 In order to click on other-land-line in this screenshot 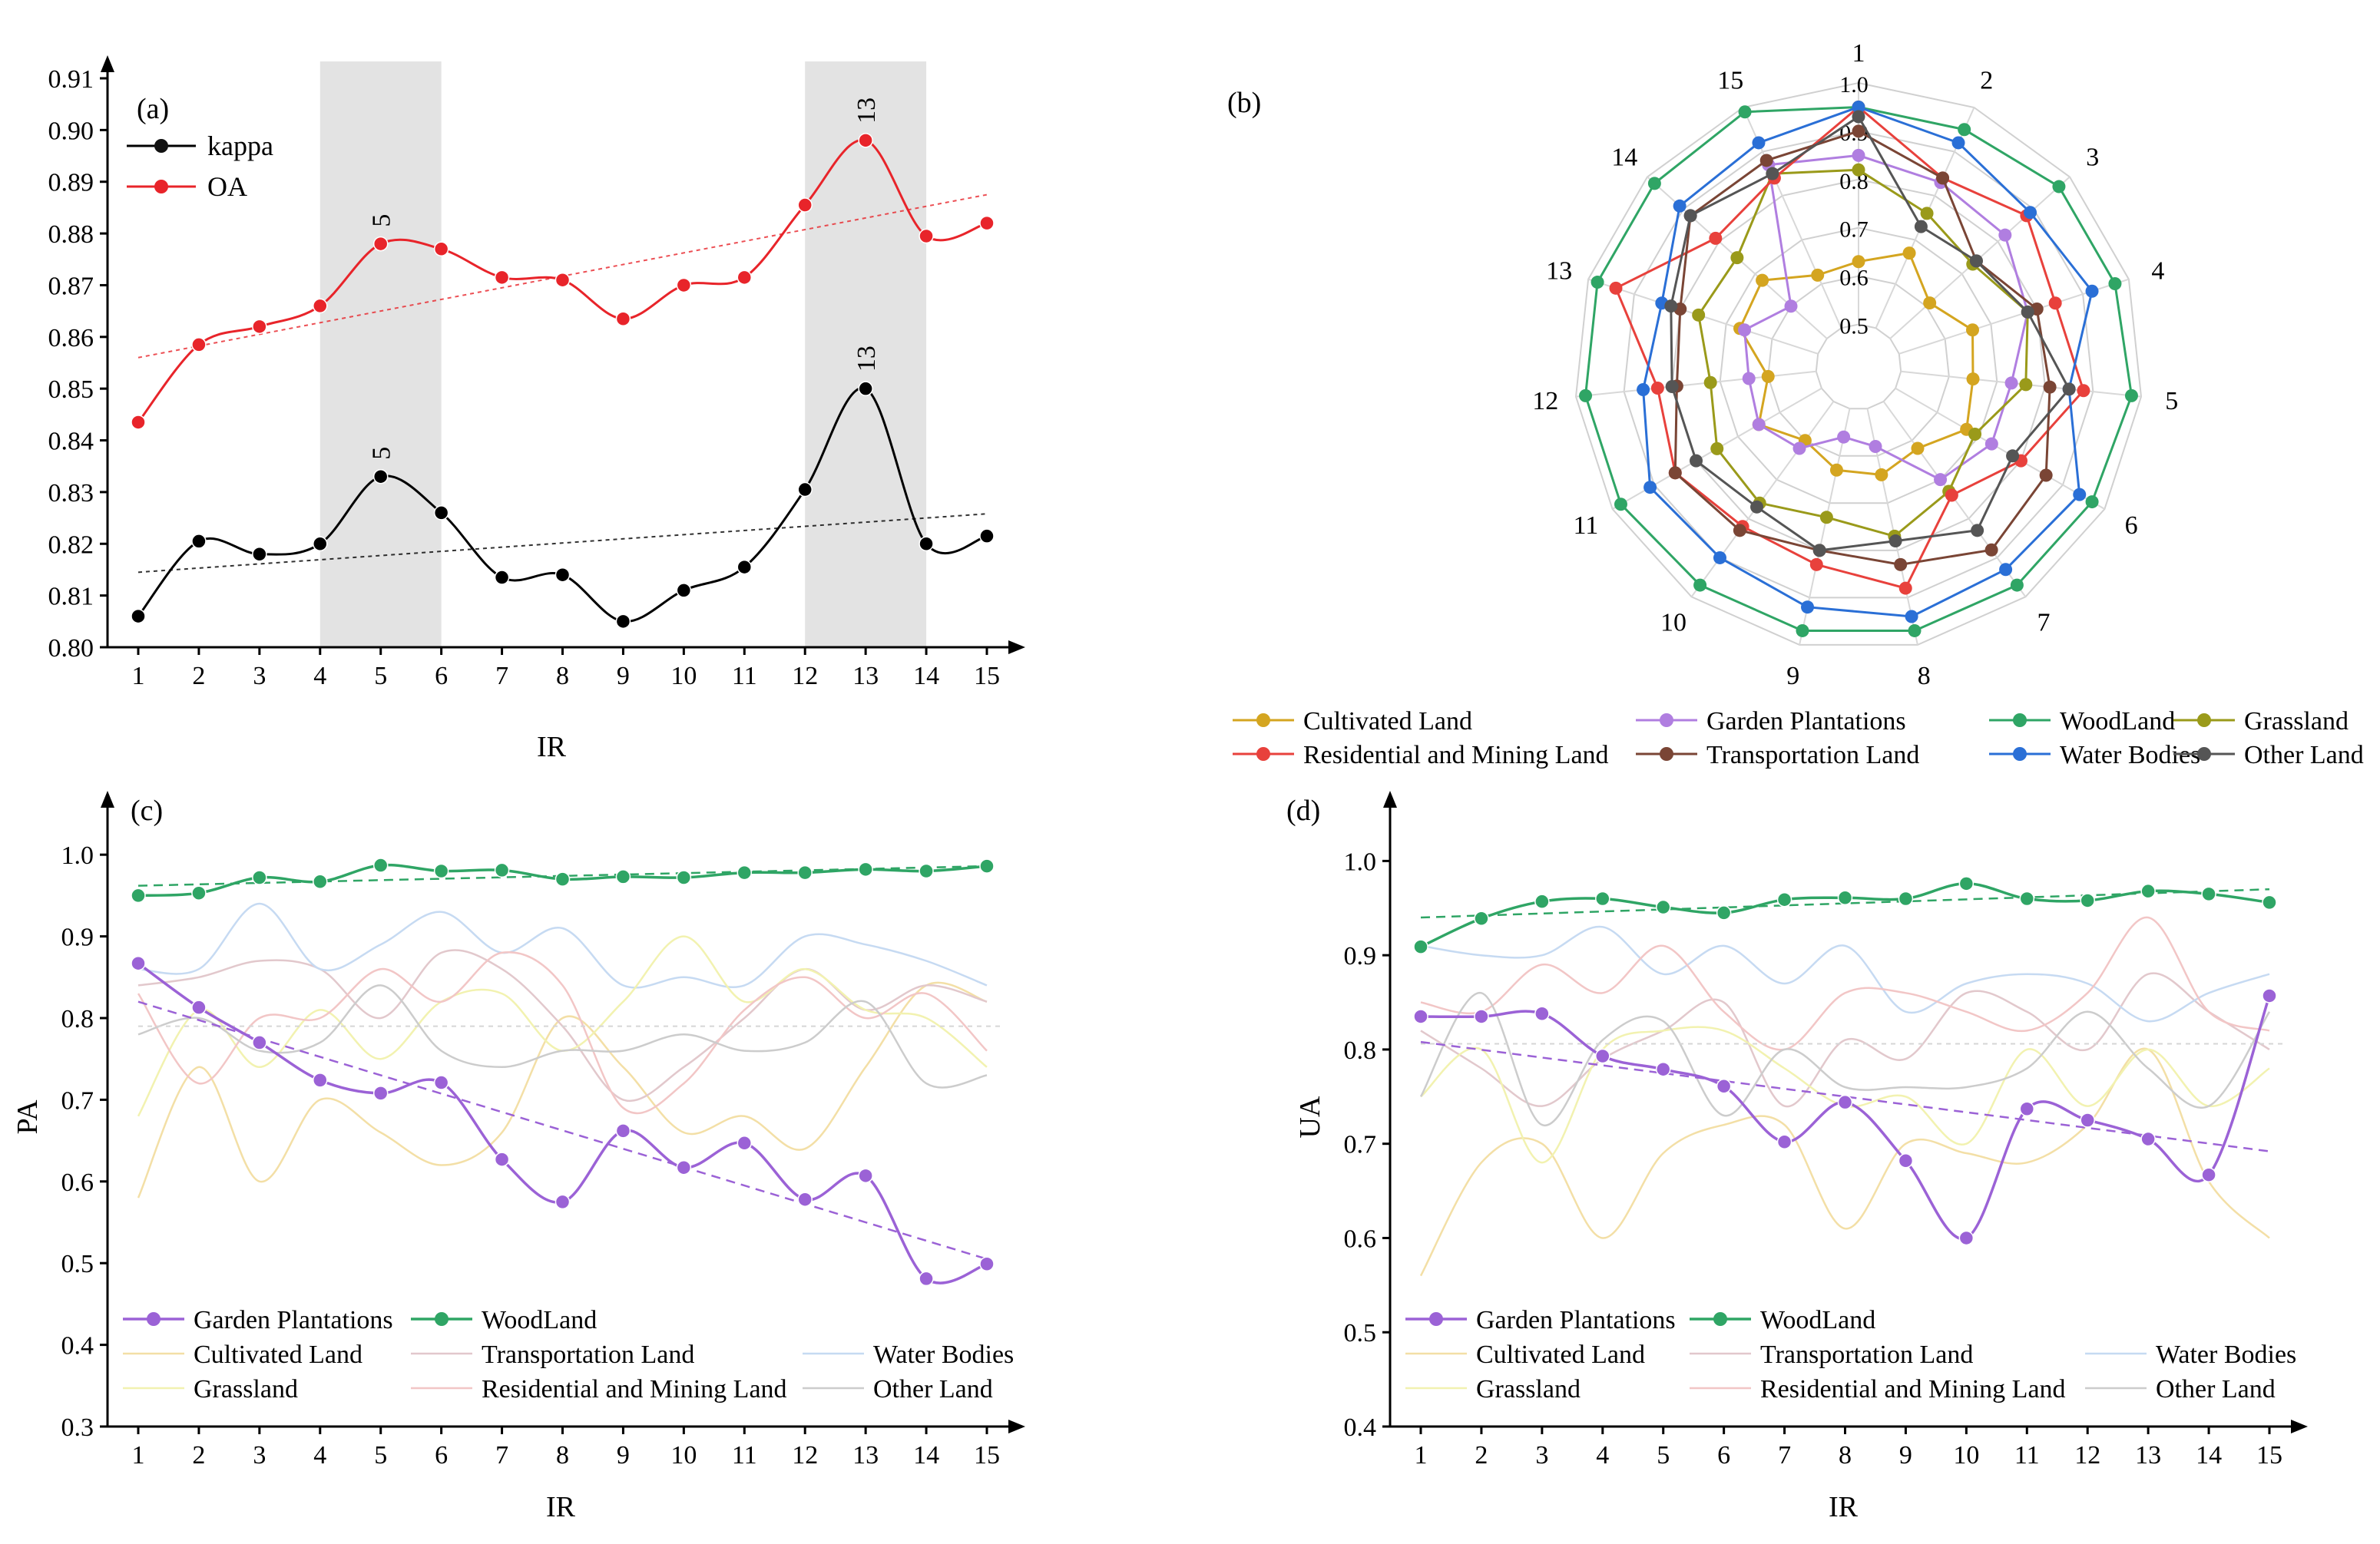, I will do `click(1845, 1059)`.